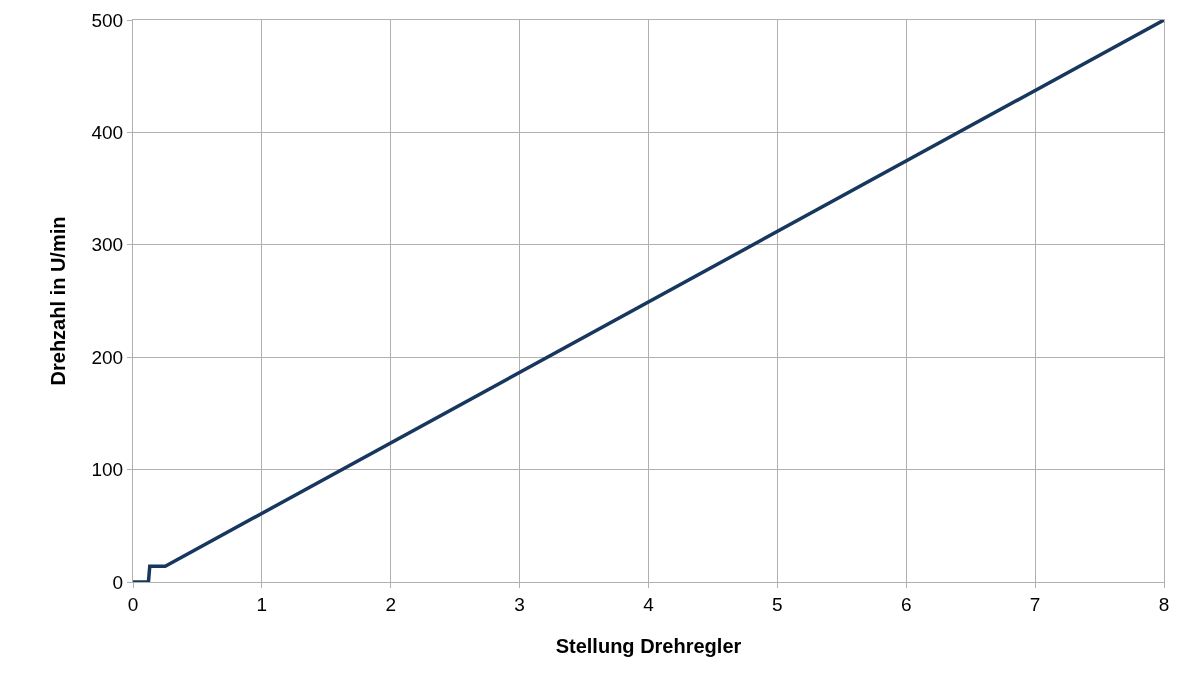 This screenshot has width=1179, height=695. What do you see at coordinates (118, 582) in the screenshot?
I see `y-tick-label: 0` at bounding box center [118, 582].